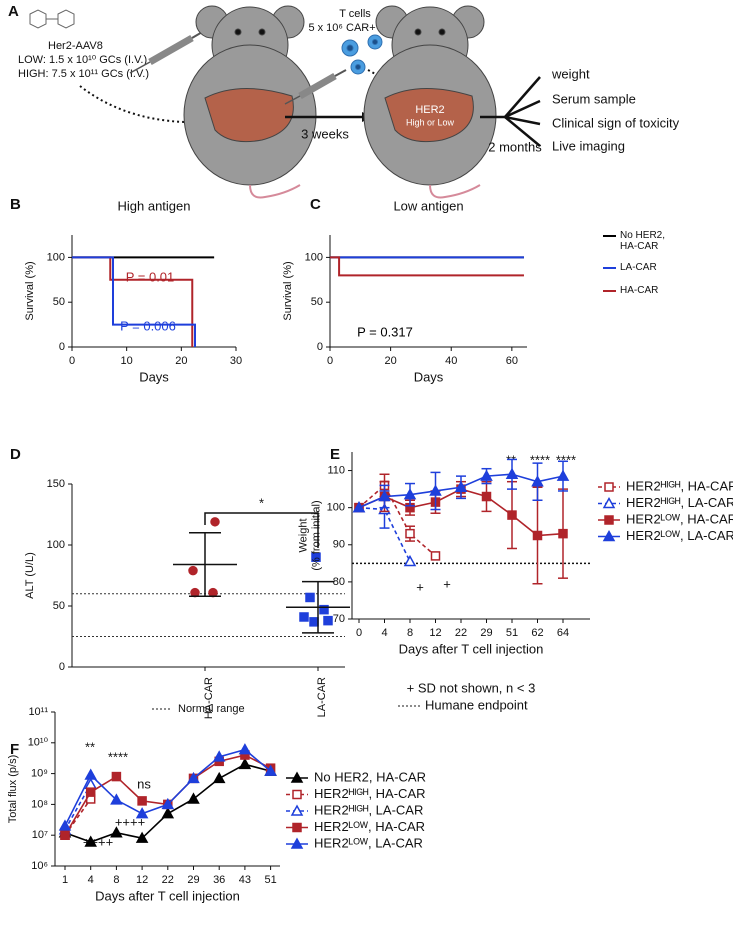 This screenshot has height=937, width=733. Describe the element at coordinates (335, 454) in the screenshot. I see `panel-label: E` at that location.